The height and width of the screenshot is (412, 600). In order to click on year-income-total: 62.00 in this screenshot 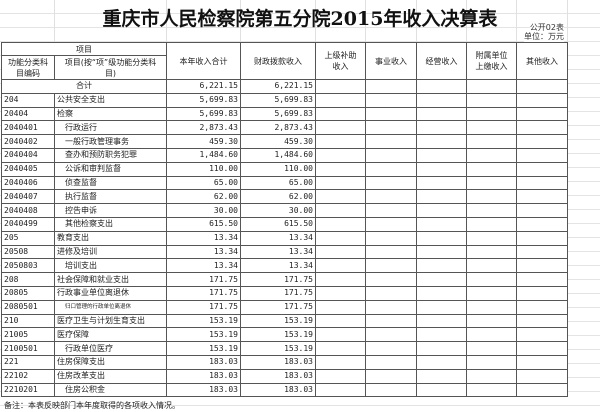, I will do `click(203, 197)`.